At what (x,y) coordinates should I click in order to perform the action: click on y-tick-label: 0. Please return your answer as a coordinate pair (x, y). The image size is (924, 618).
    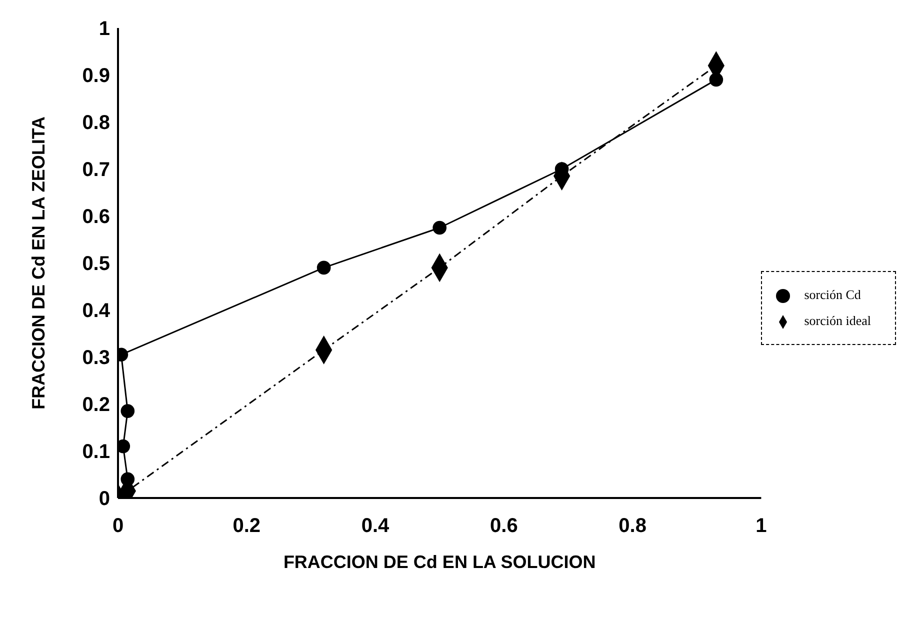
    Looking at the image, I should click on (104, 499).